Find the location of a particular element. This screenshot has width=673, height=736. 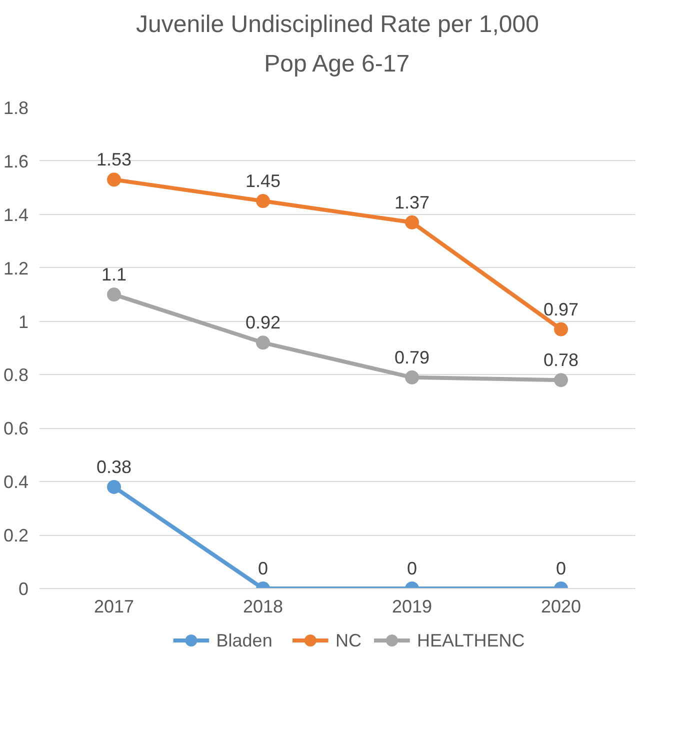

data-label: 0.92 is located at coordinates (263, 322).